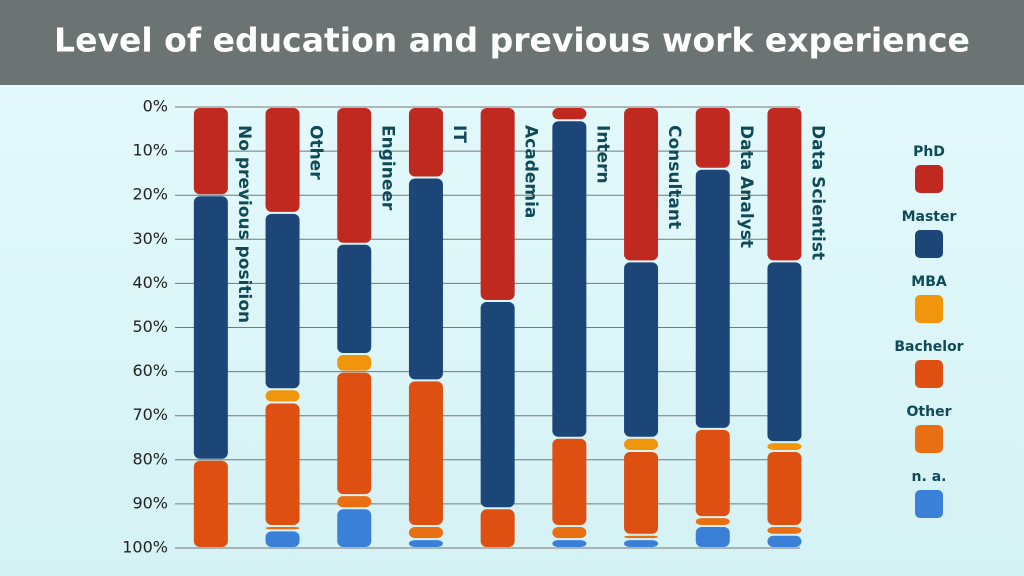 The height and width of the screenshot is (576, 1024). Describe the element at coordinates (929, 412) in the screenshot. I see `legend-label: Other` at that location.